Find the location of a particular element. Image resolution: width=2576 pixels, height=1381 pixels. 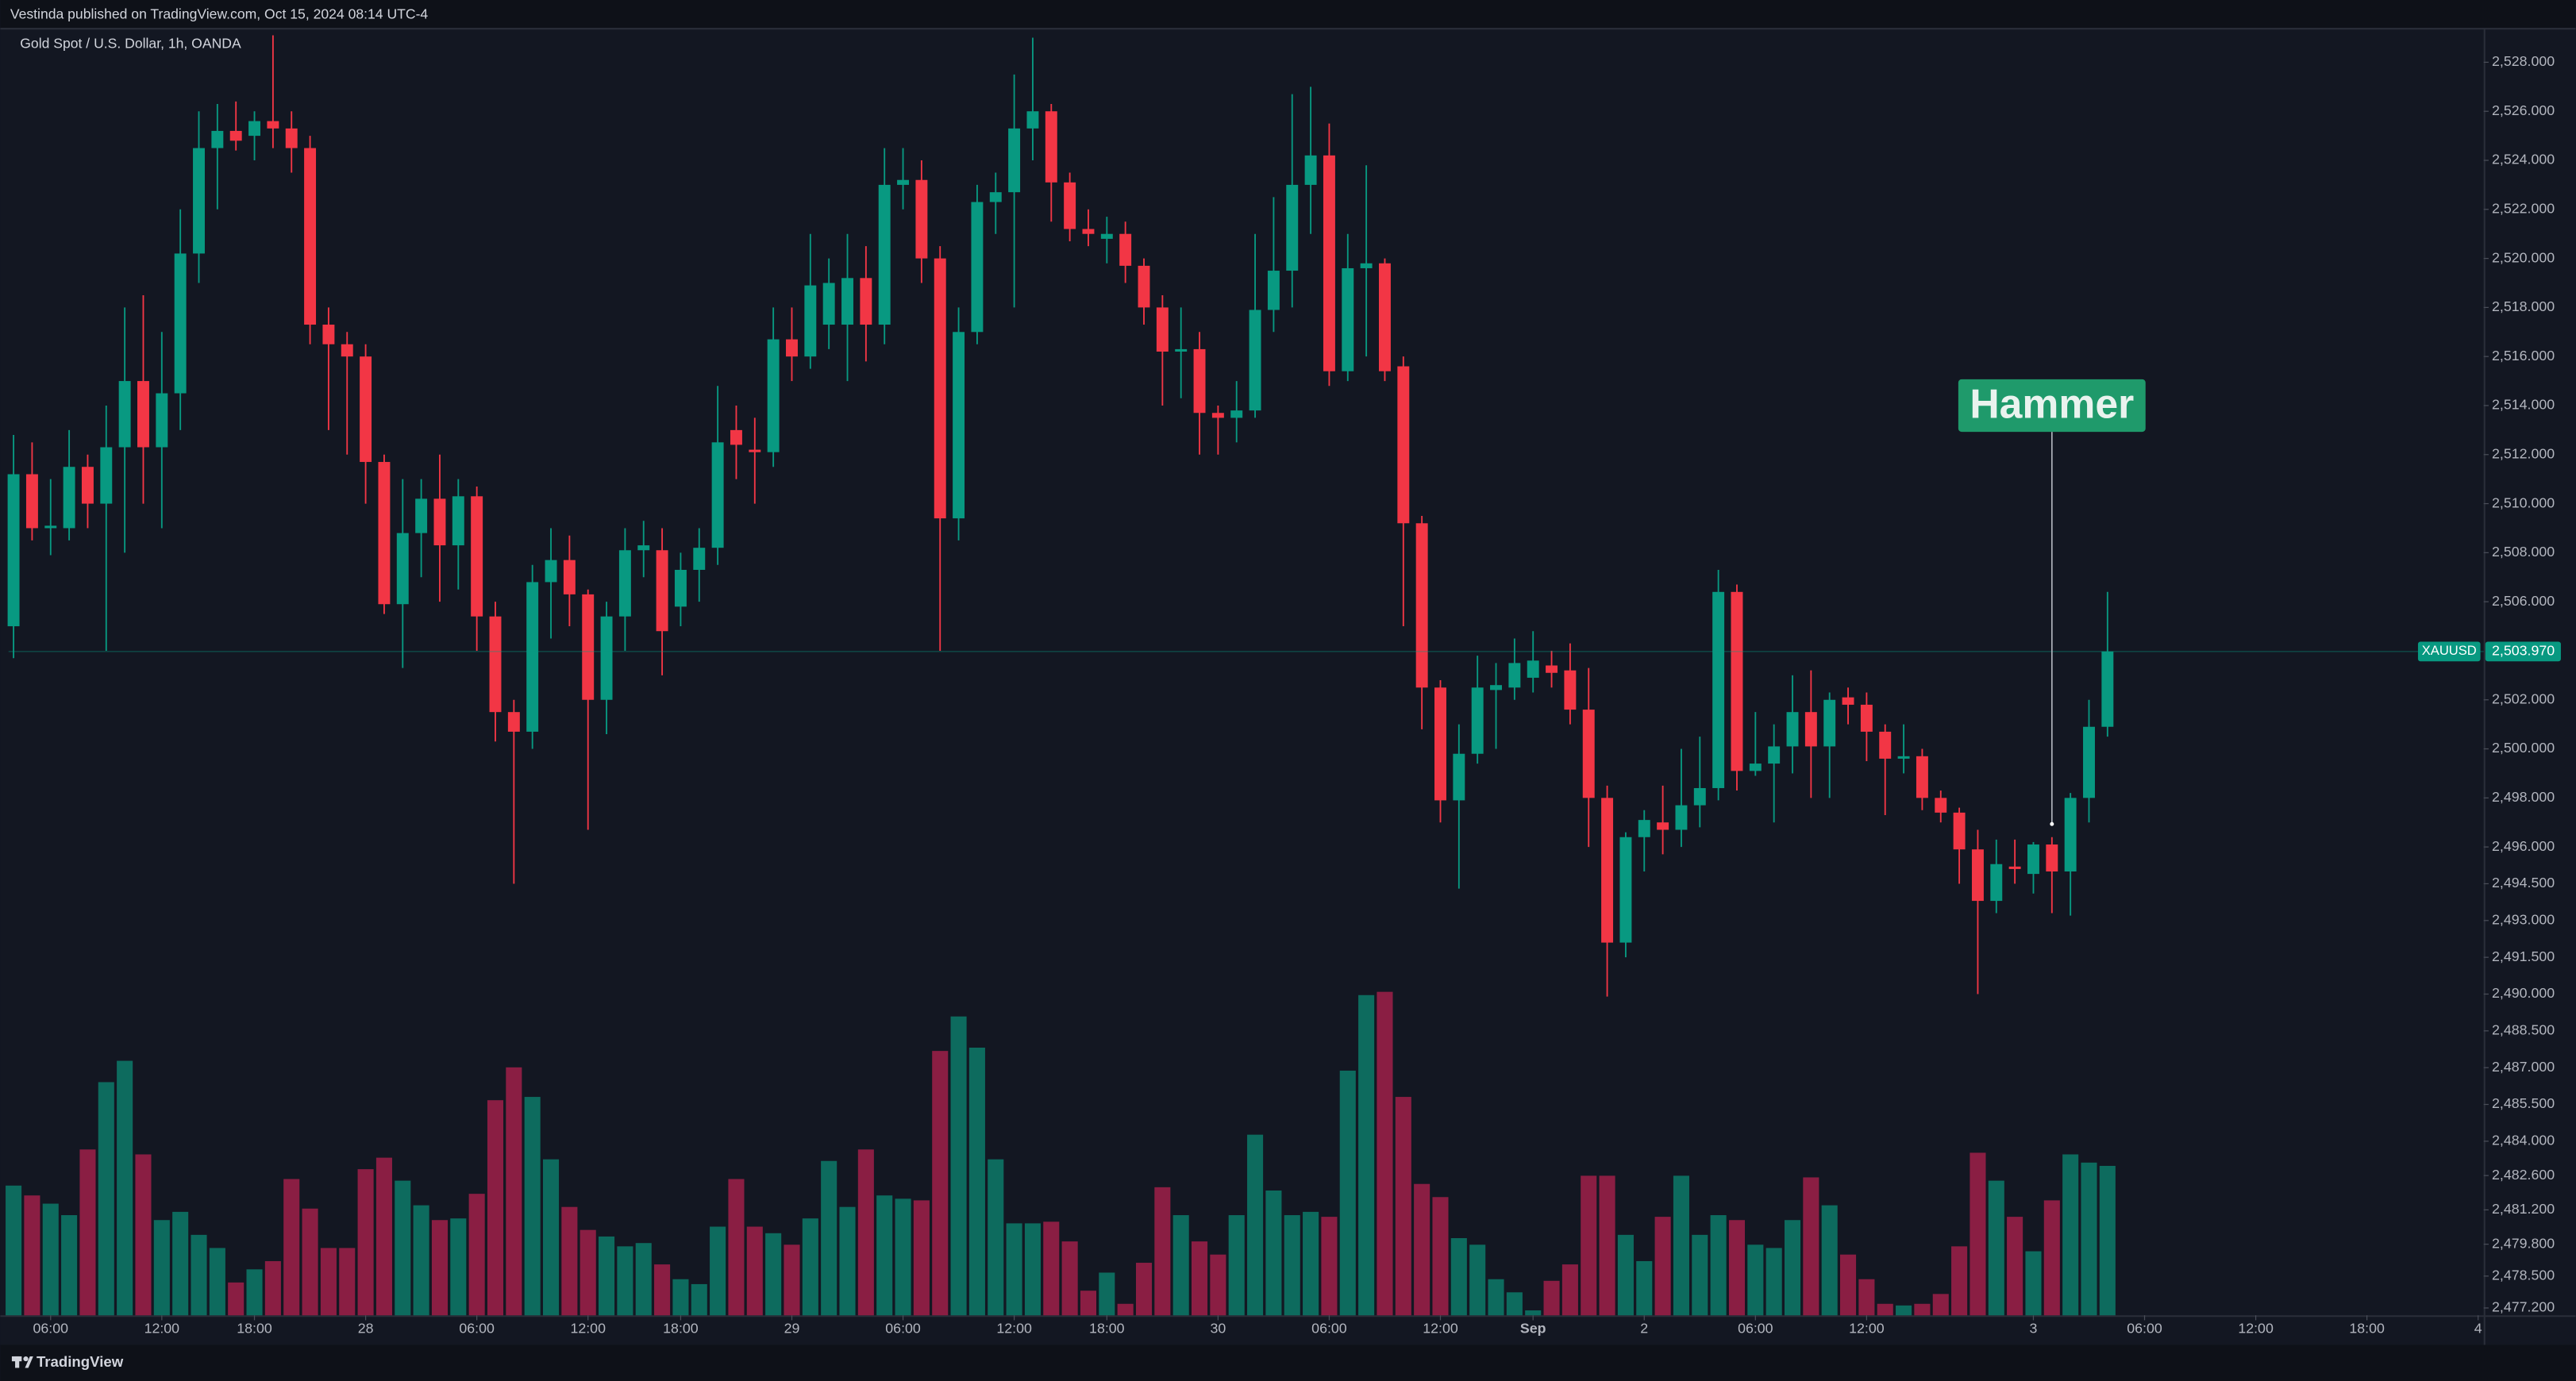

y-tick-label: 2,500.000 is located at coordinates (2523, 748).